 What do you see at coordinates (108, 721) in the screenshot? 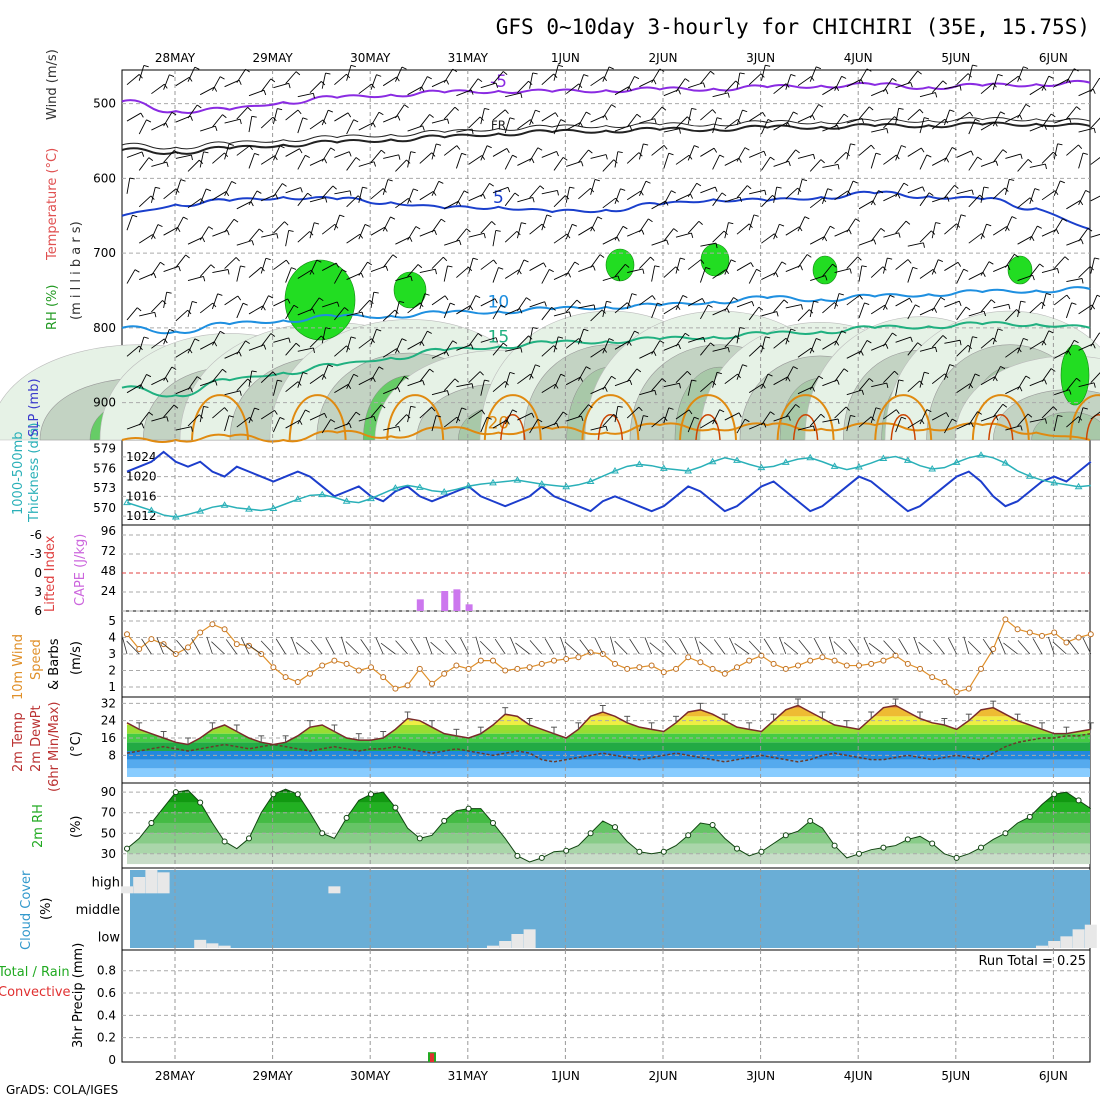
I see `temp-tick-label: 24` at bounding box center [108, 721].